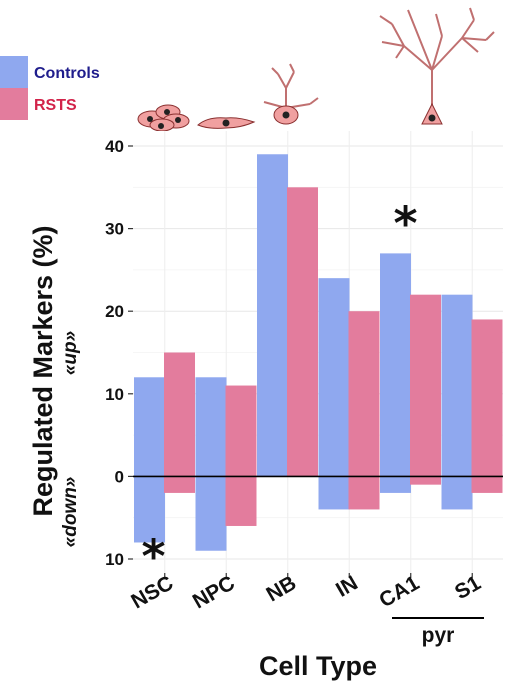 The width and height of the screenshot is (506, 685). What do you see at coordinates (272, 315) in the screenshot?
I see `bar-controls-nb` at bounding box center [272, 315].